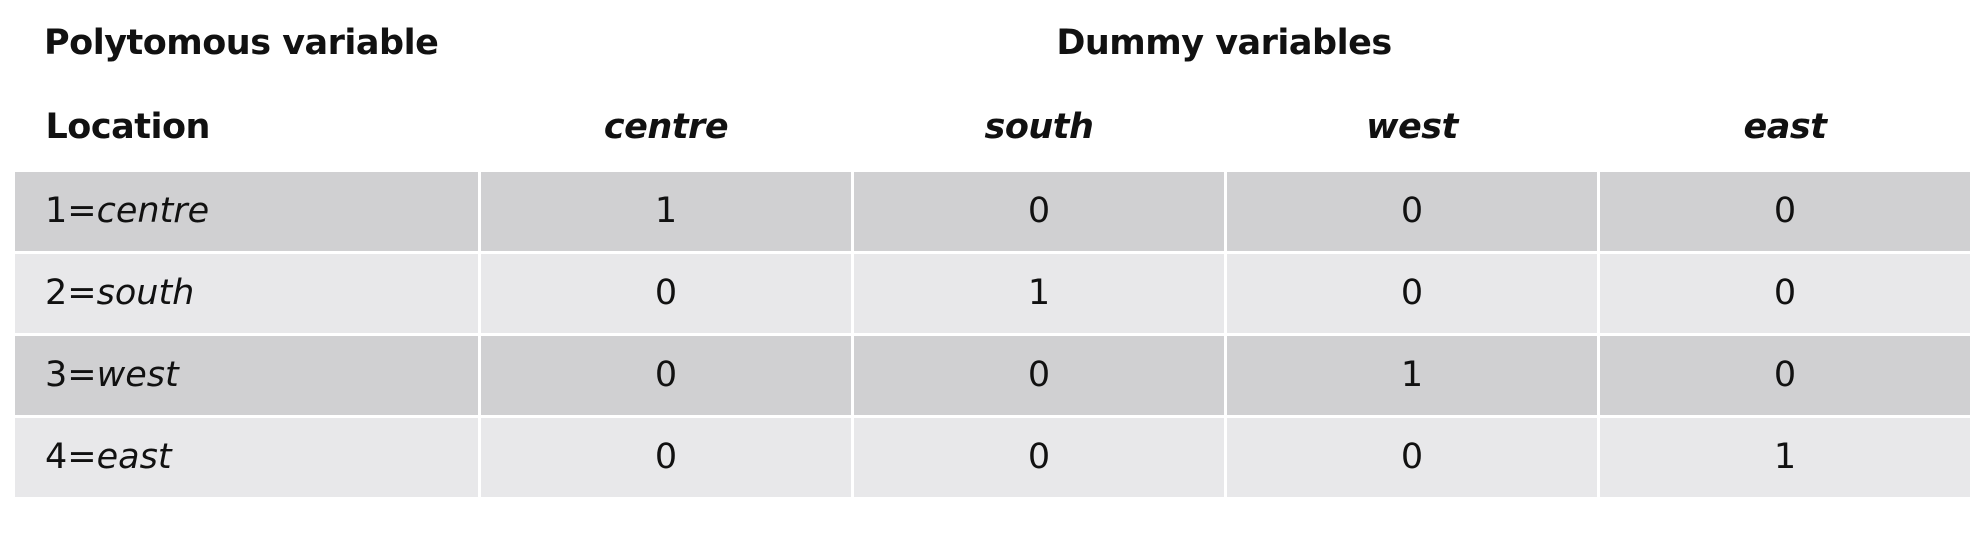  What do you see at coordinates (145, 293) in the screenshot?
I see `row-name: south` at bounding box center [145, 293].